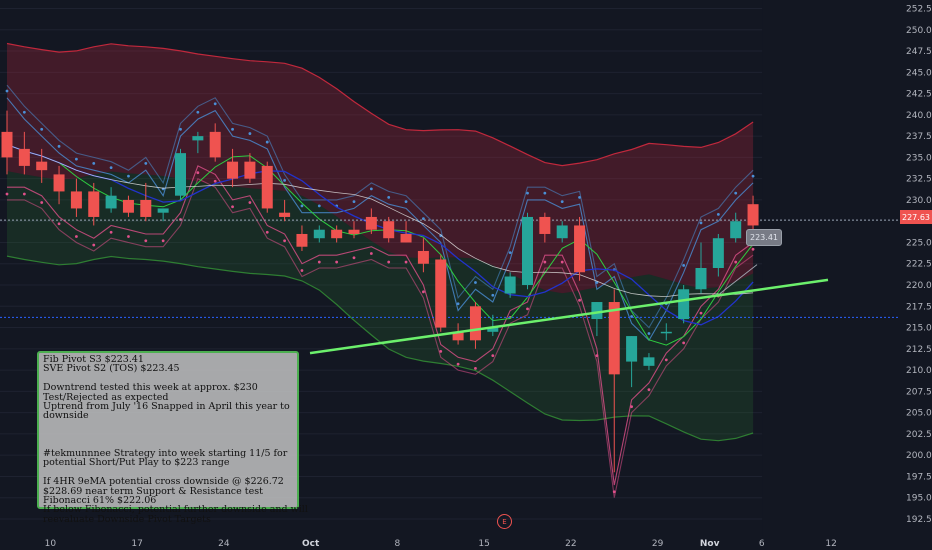 Image resolution: width=932 pixels, height=550 pixels. What do you see at coordinates (224, 544) in the screenshot?
I see `x-tick-label: 24` at bounding box center [224, 544].